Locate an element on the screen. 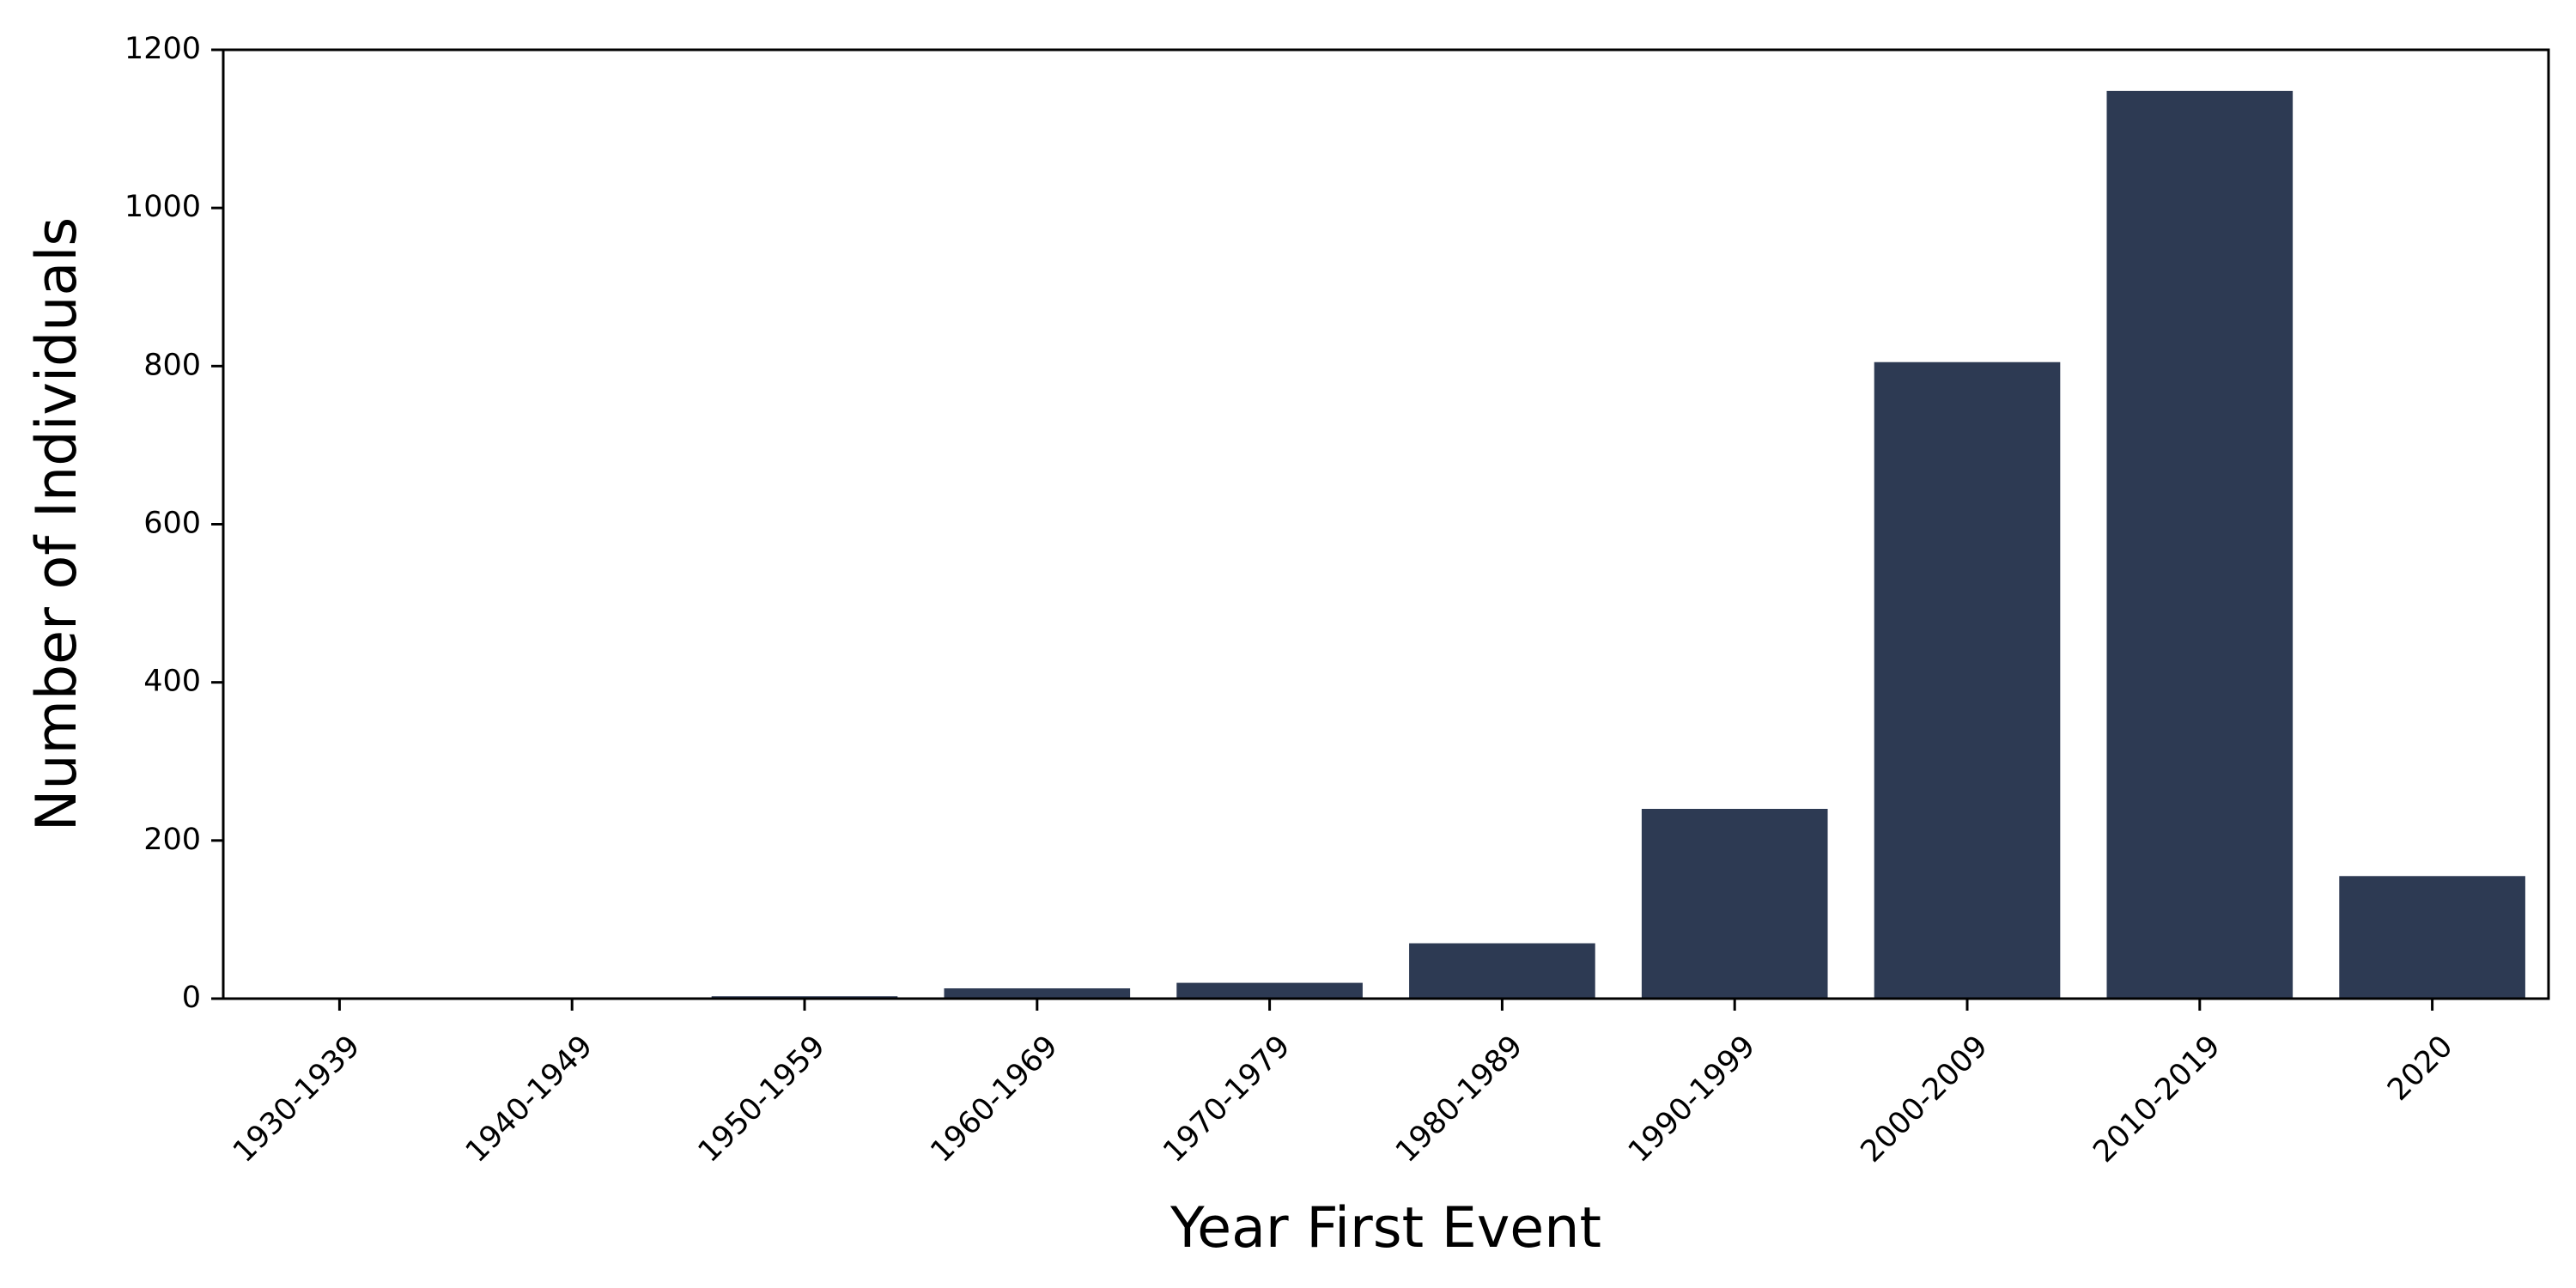 This screenshot has width=2576, height=1288. x-tick-label: 2000-2009 is located at coordinates (1925, 1100).